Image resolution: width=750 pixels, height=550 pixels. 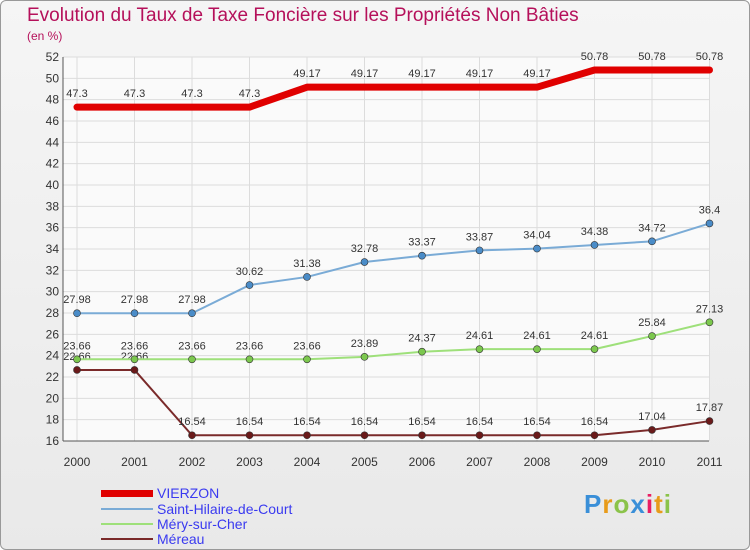 I want to click on data-label: 25.84, so click(x=652, y=323).